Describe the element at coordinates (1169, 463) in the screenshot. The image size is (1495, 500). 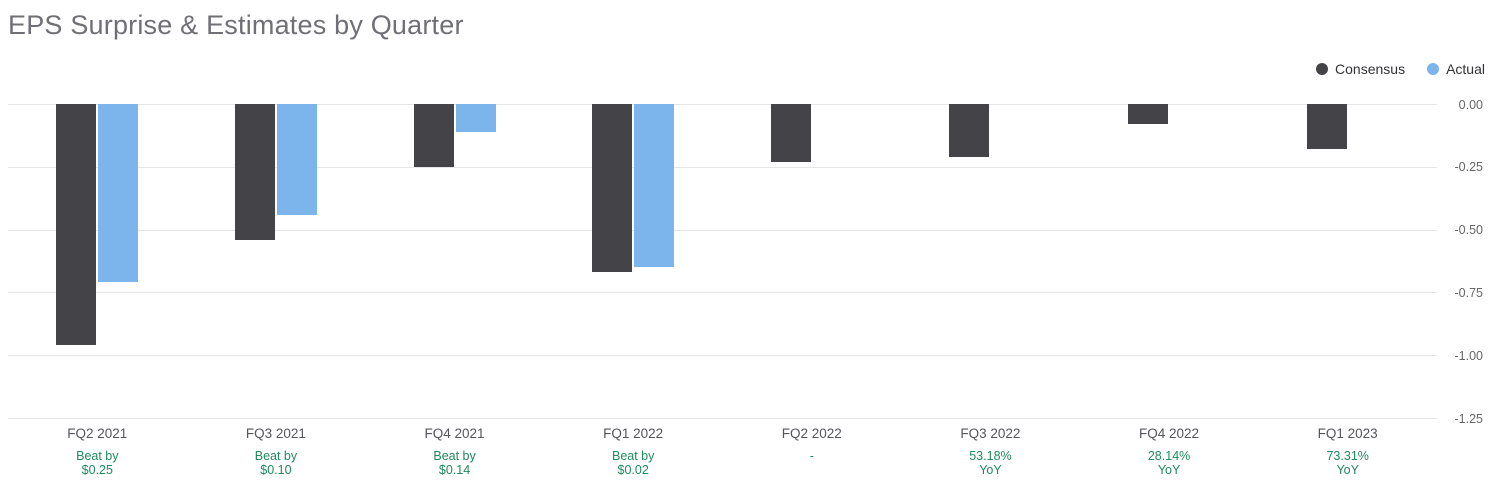
I see `surprise-annotation: 28.14% YoY` at that location.